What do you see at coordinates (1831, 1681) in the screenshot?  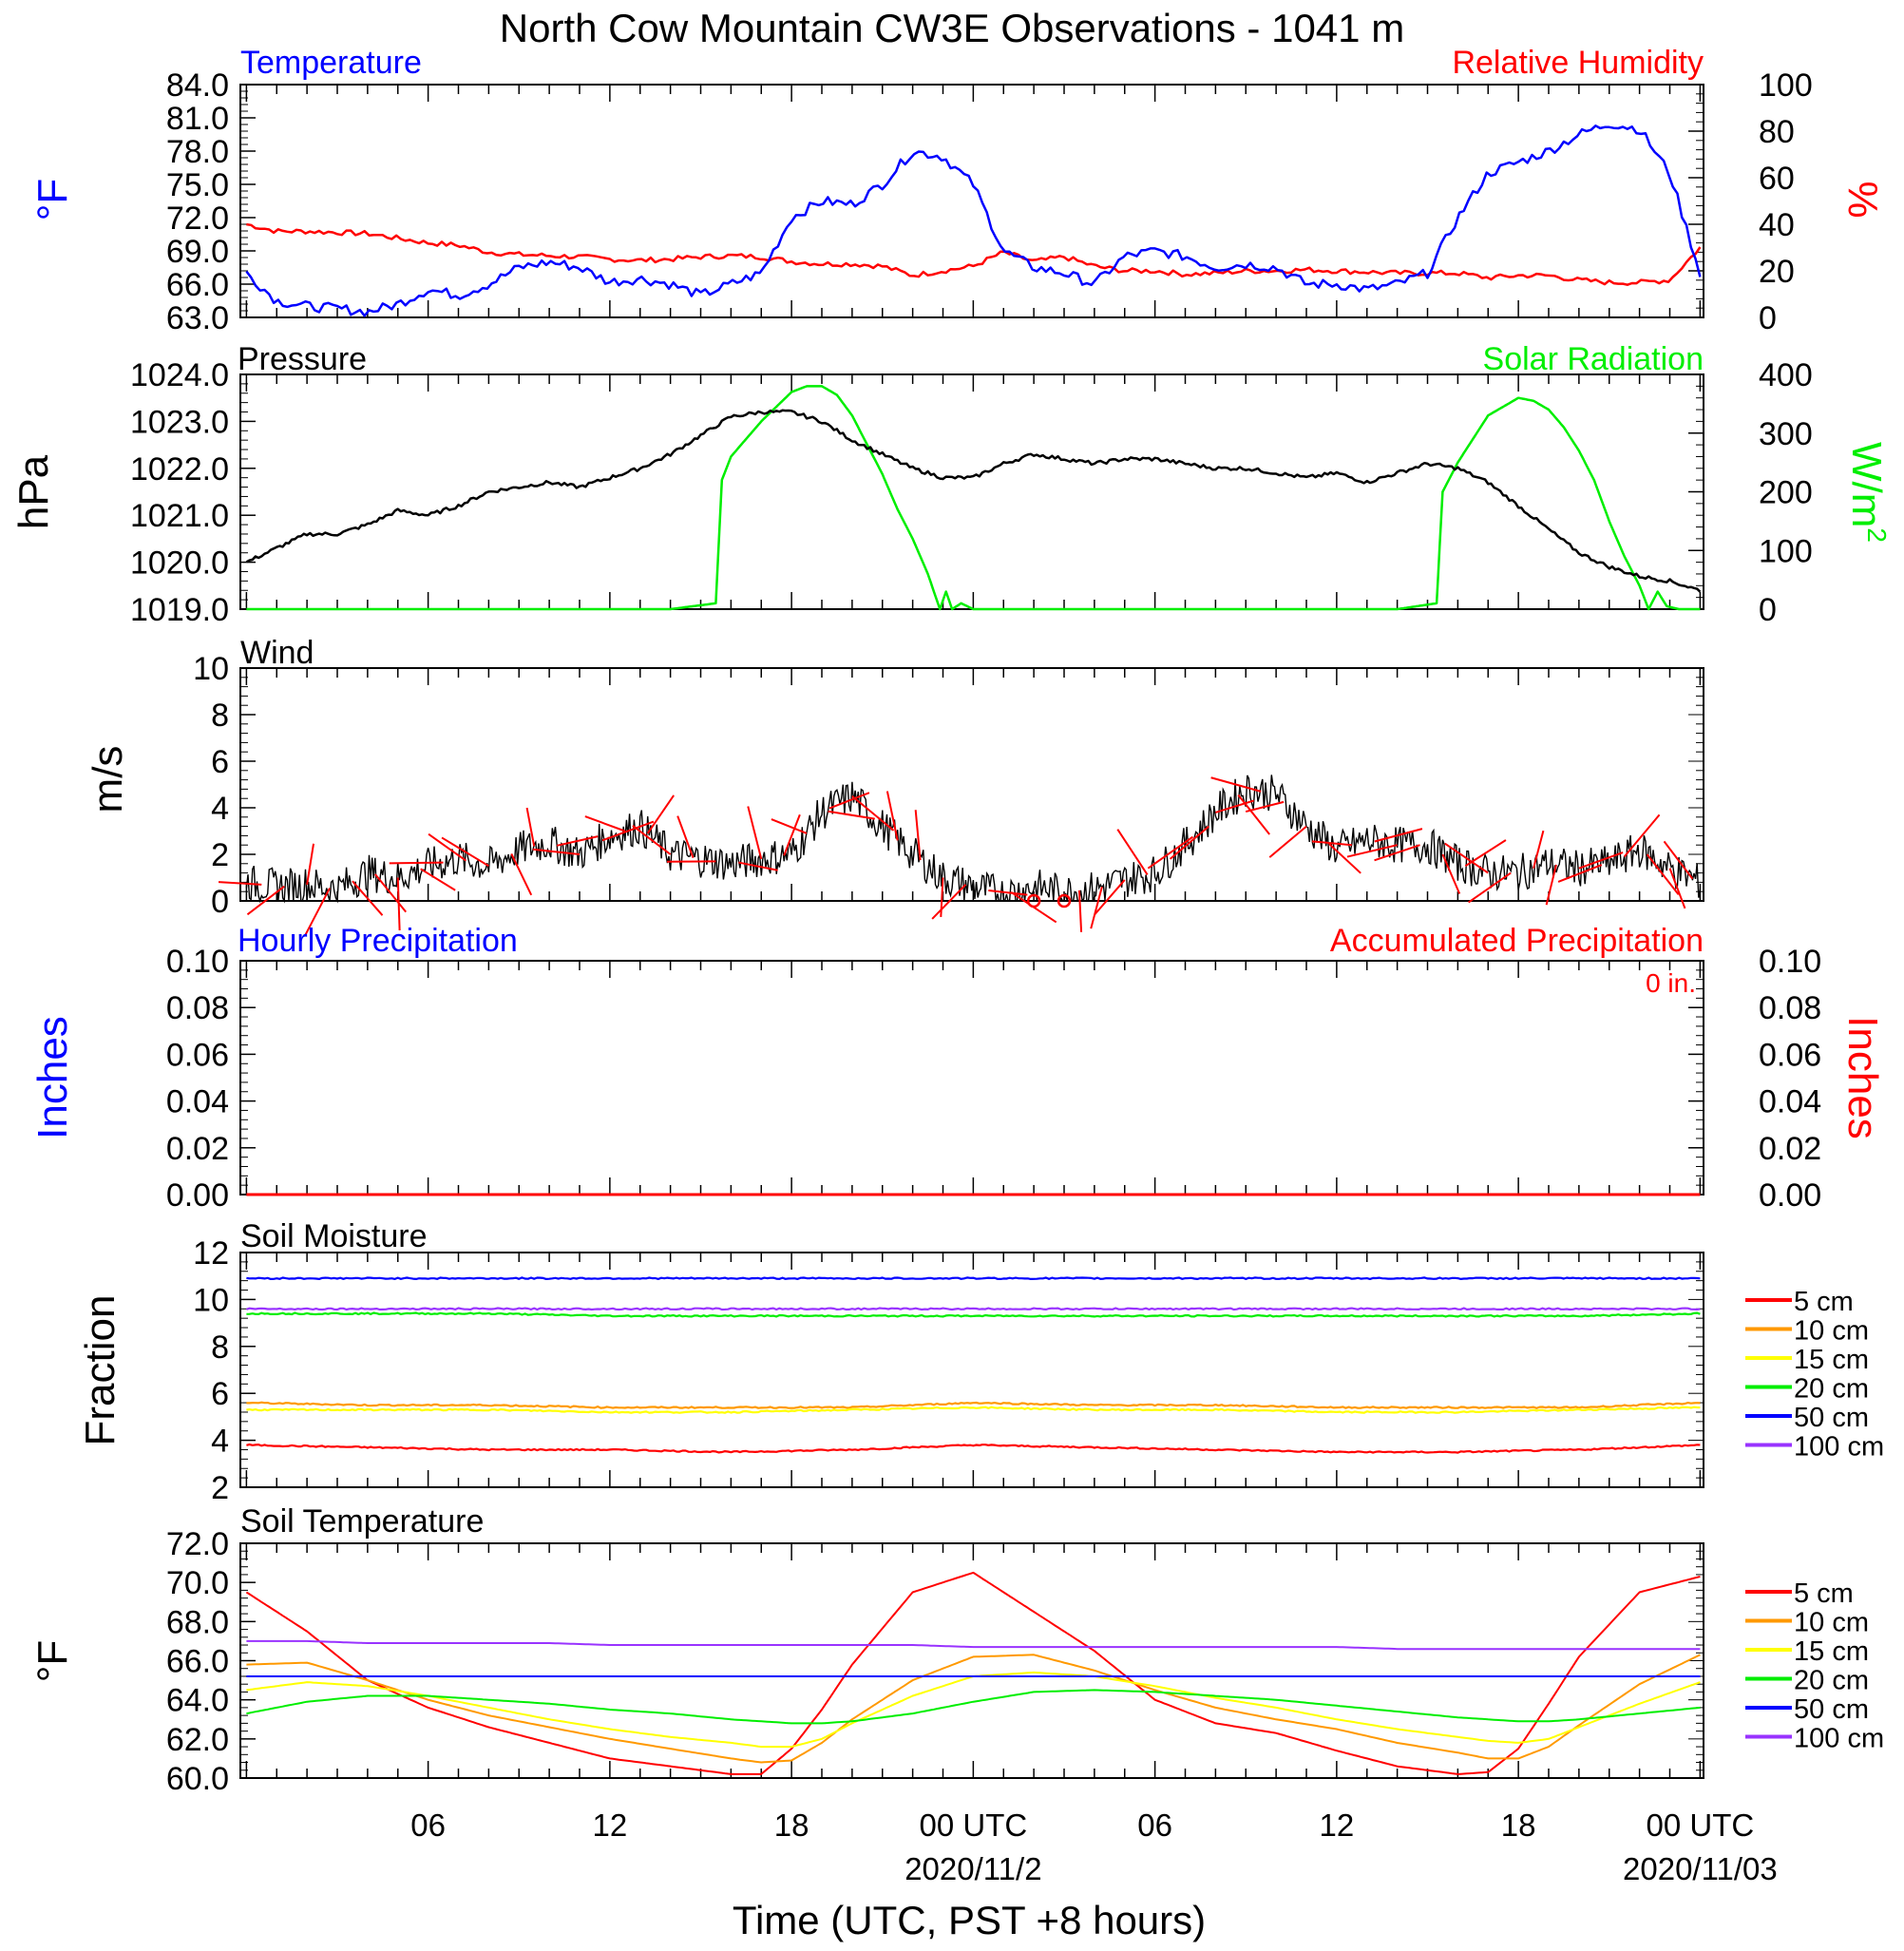 I see `legend-label: 20 cm` at bounding box center [1831, 1681].